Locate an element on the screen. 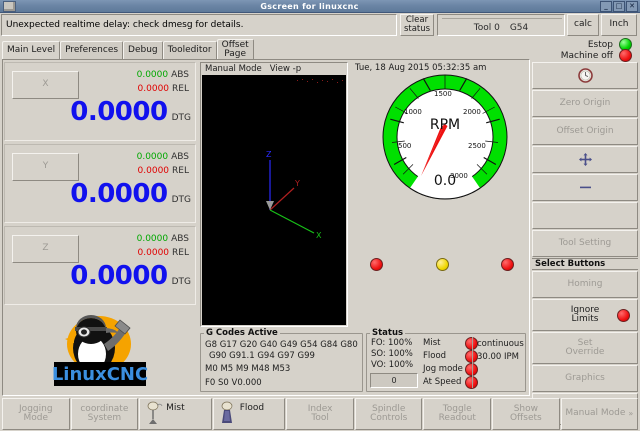 Image resolution: width=640 pixels, height=431 pixels. spindle-controls-label-1: Spindle is located at coordinates (388, 408).